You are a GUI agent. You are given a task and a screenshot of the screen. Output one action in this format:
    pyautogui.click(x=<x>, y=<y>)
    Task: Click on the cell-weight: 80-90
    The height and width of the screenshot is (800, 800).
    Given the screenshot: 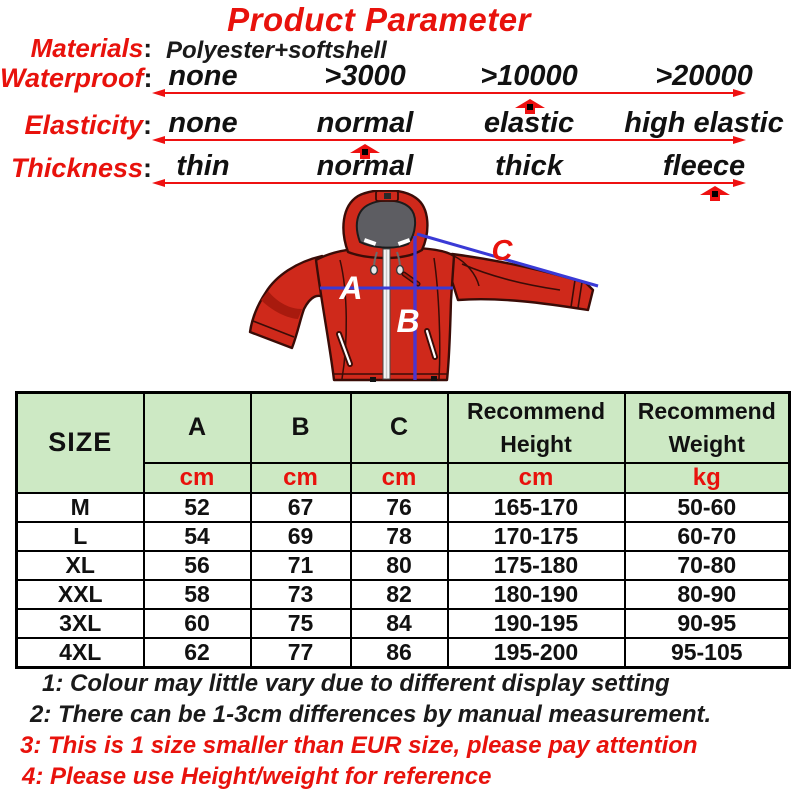 What is the action you would take?
    pyautogui.click(x=707, y=594)
    